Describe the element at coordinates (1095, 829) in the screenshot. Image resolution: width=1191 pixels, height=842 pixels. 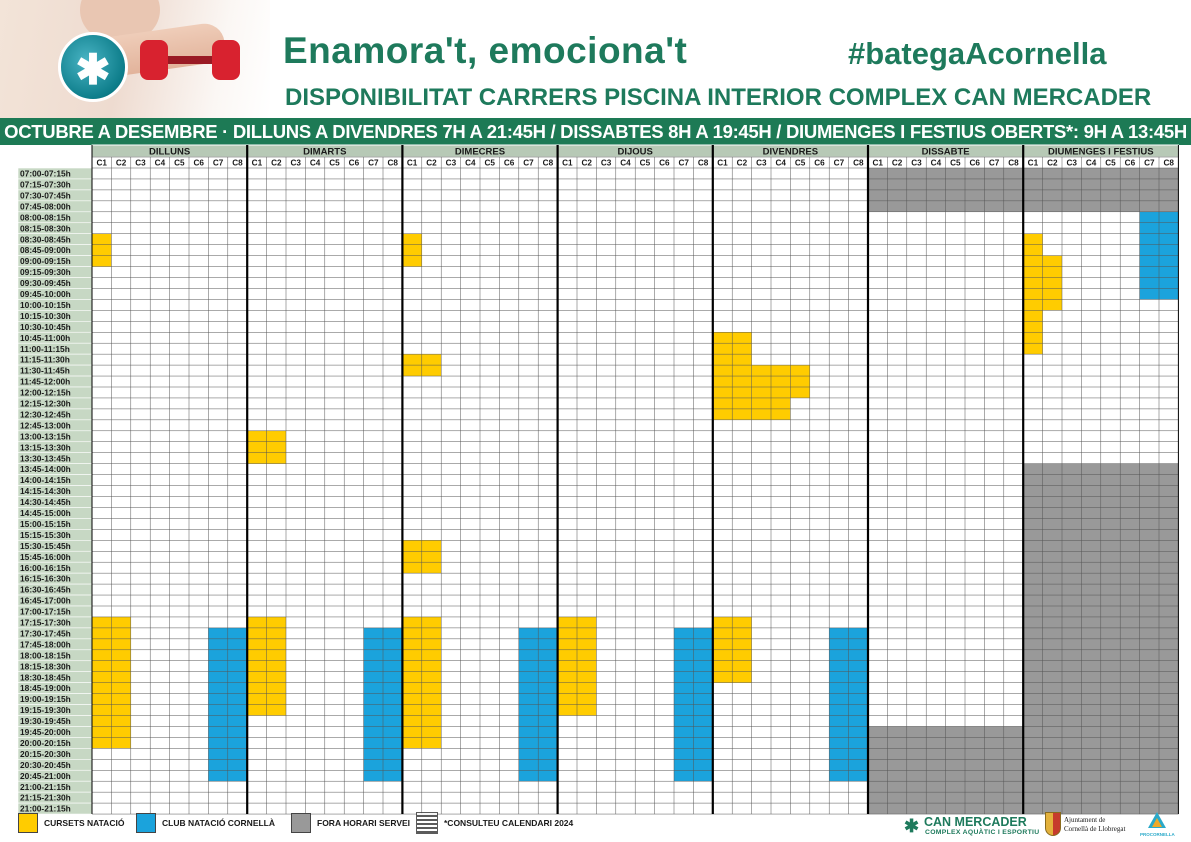
I see `ajuntament-line2: Cornellà de Llobregat` at that location.